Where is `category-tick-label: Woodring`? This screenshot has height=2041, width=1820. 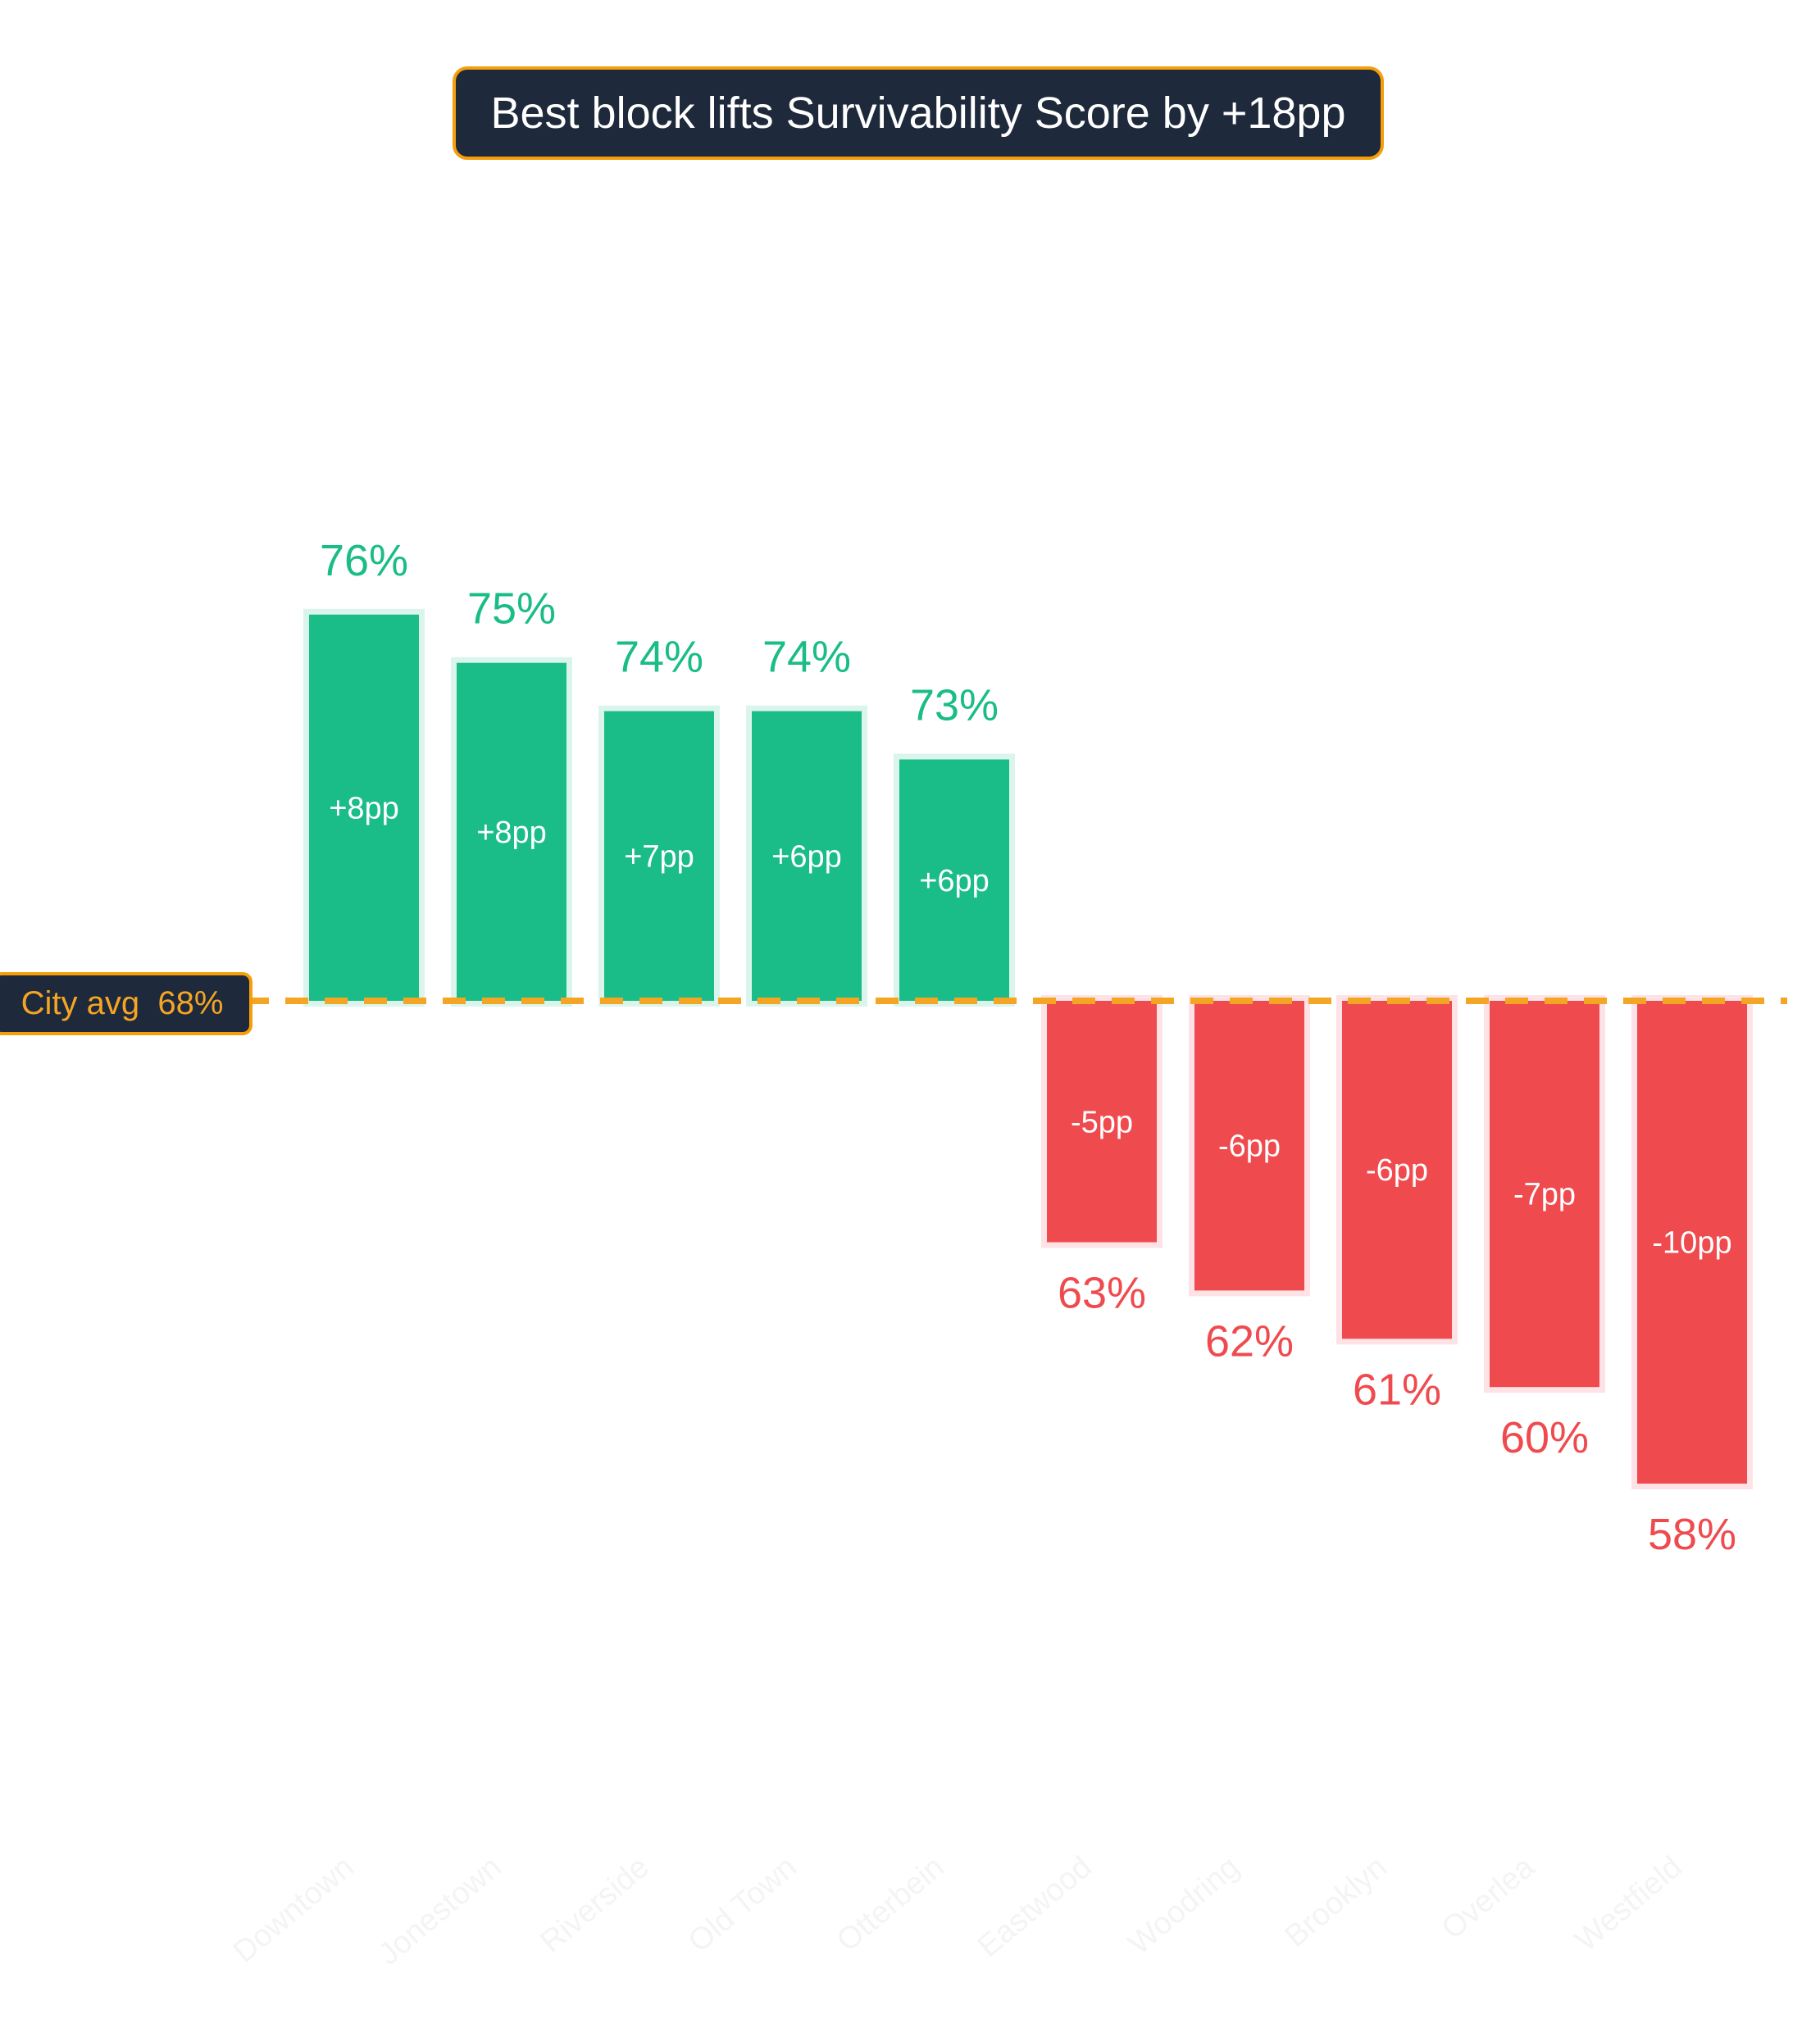 category-tick-label: Woodring is located at coordinates (1184, 1905).